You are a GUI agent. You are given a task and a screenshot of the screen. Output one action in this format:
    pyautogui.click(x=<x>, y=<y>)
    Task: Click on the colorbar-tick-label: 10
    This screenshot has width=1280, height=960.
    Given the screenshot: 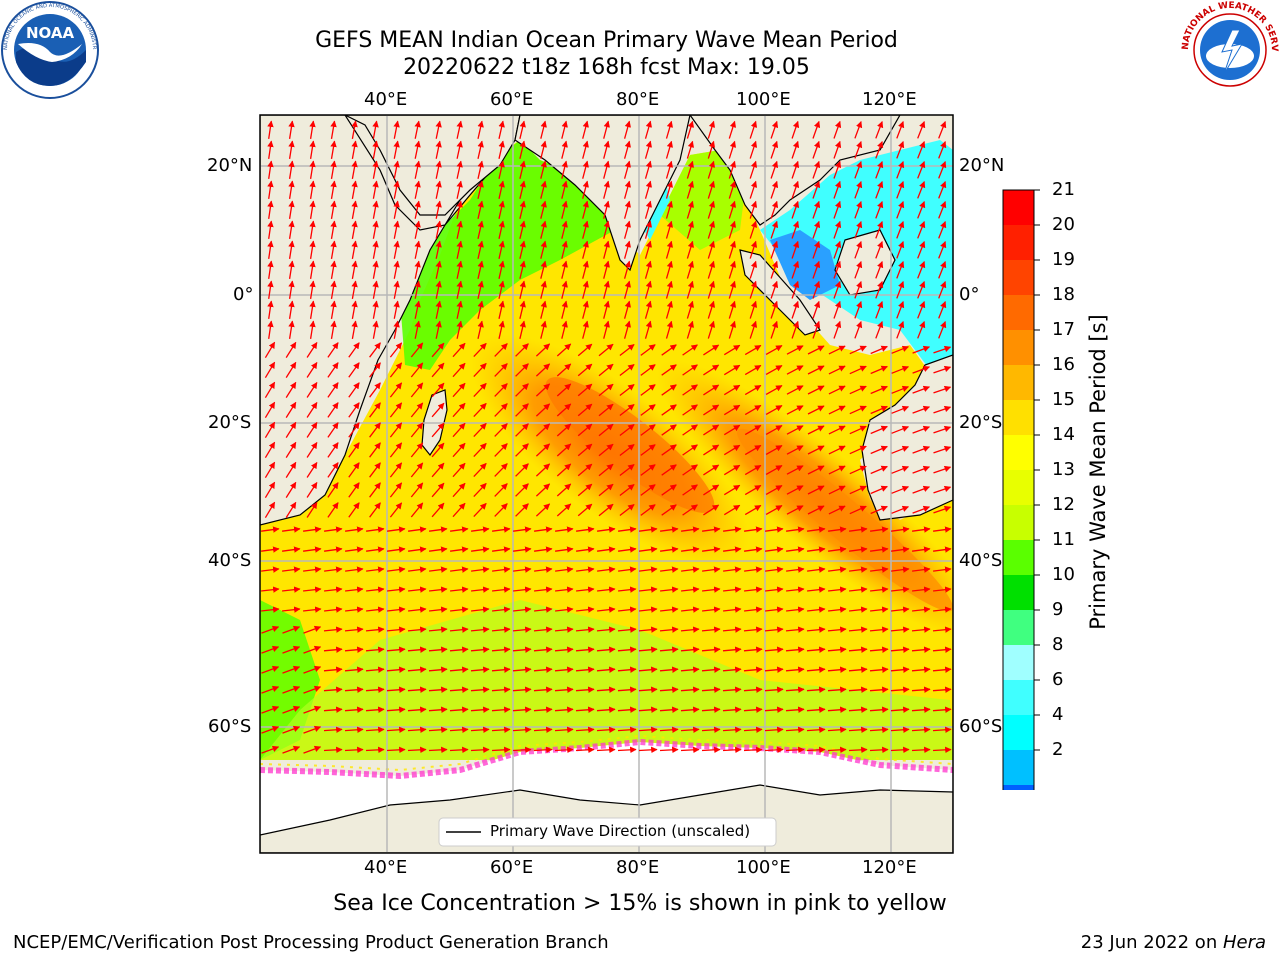 What is the action you would take?
    pyautogui.click(x=1063, y=574)
    